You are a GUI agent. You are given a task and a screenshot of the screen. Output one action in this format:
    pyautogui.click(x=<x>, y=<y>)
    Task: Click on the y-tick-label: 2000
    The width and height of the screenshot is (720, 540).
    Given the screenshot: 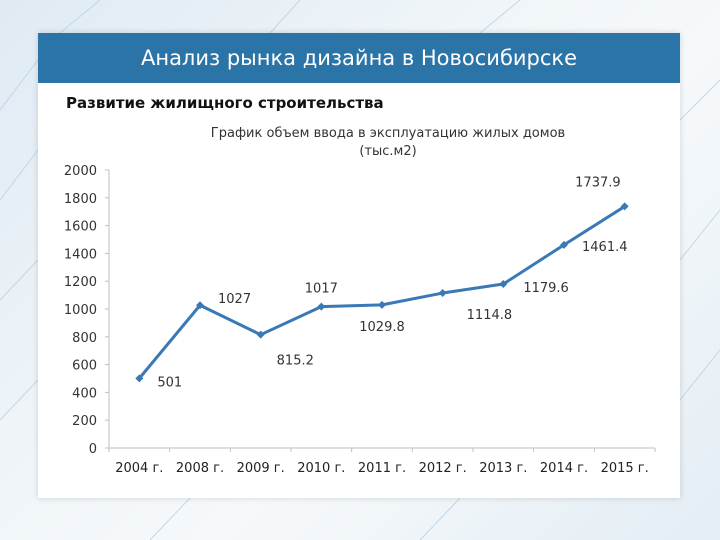 What is the action you would take?
    pyautogui.click(x=80, y=171)
    